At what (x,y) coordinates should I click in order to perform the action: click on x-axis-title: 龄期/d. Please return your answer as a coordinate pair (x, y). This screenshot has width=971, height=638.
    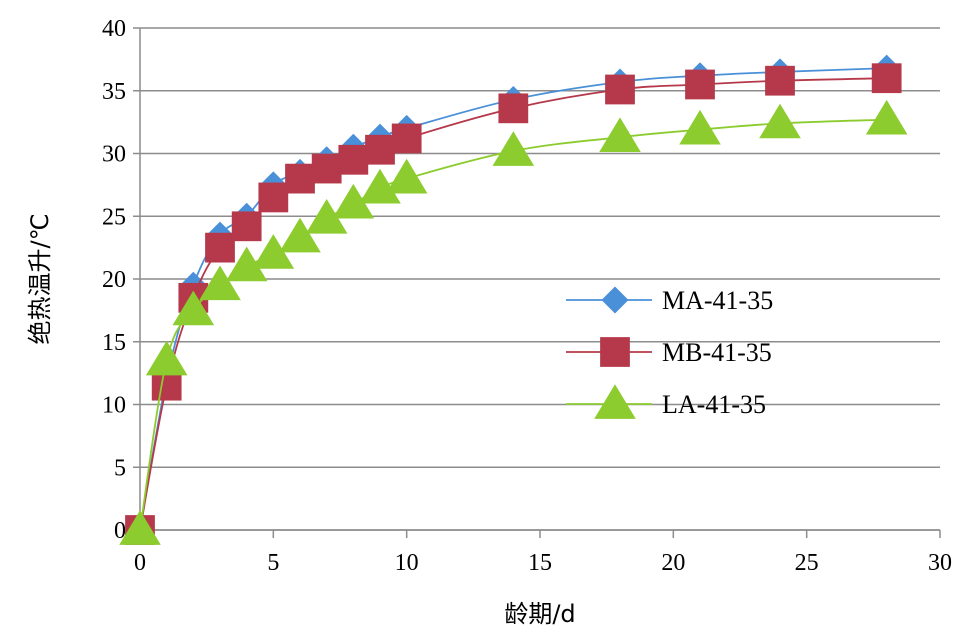
    Looking at the image, I should click on (539, 614).